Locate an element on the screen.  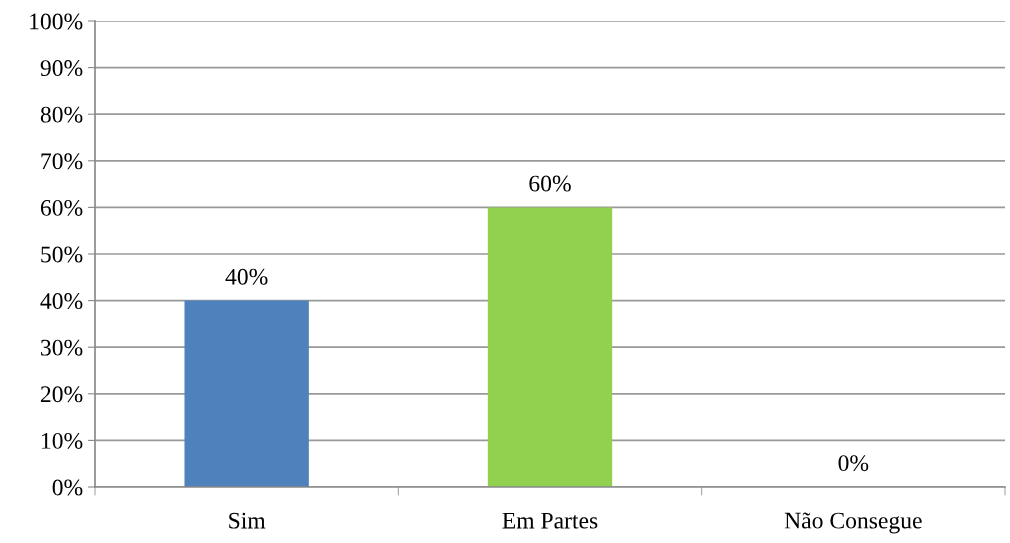
data-label: 40% is located at coordinates (246, 276).